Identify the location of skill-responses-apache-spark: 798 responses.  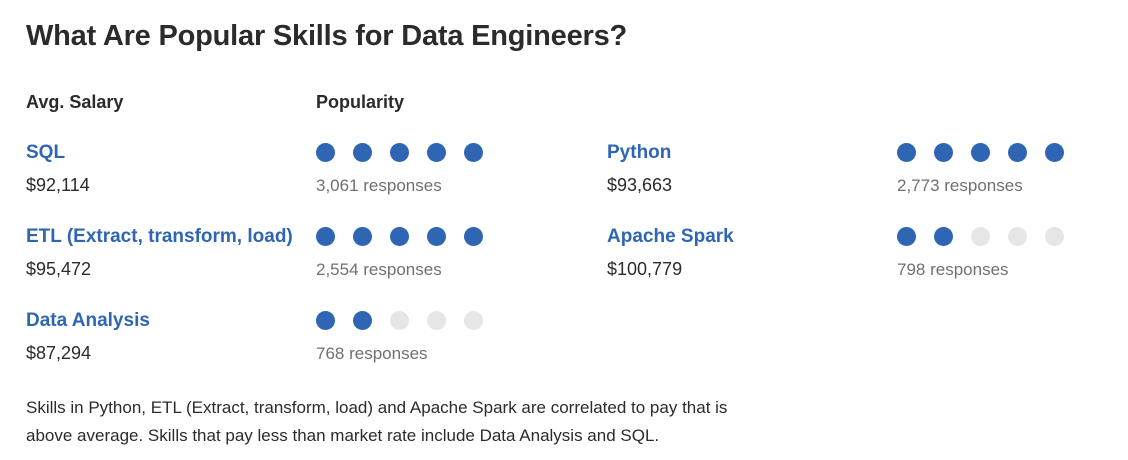
(953, 269).